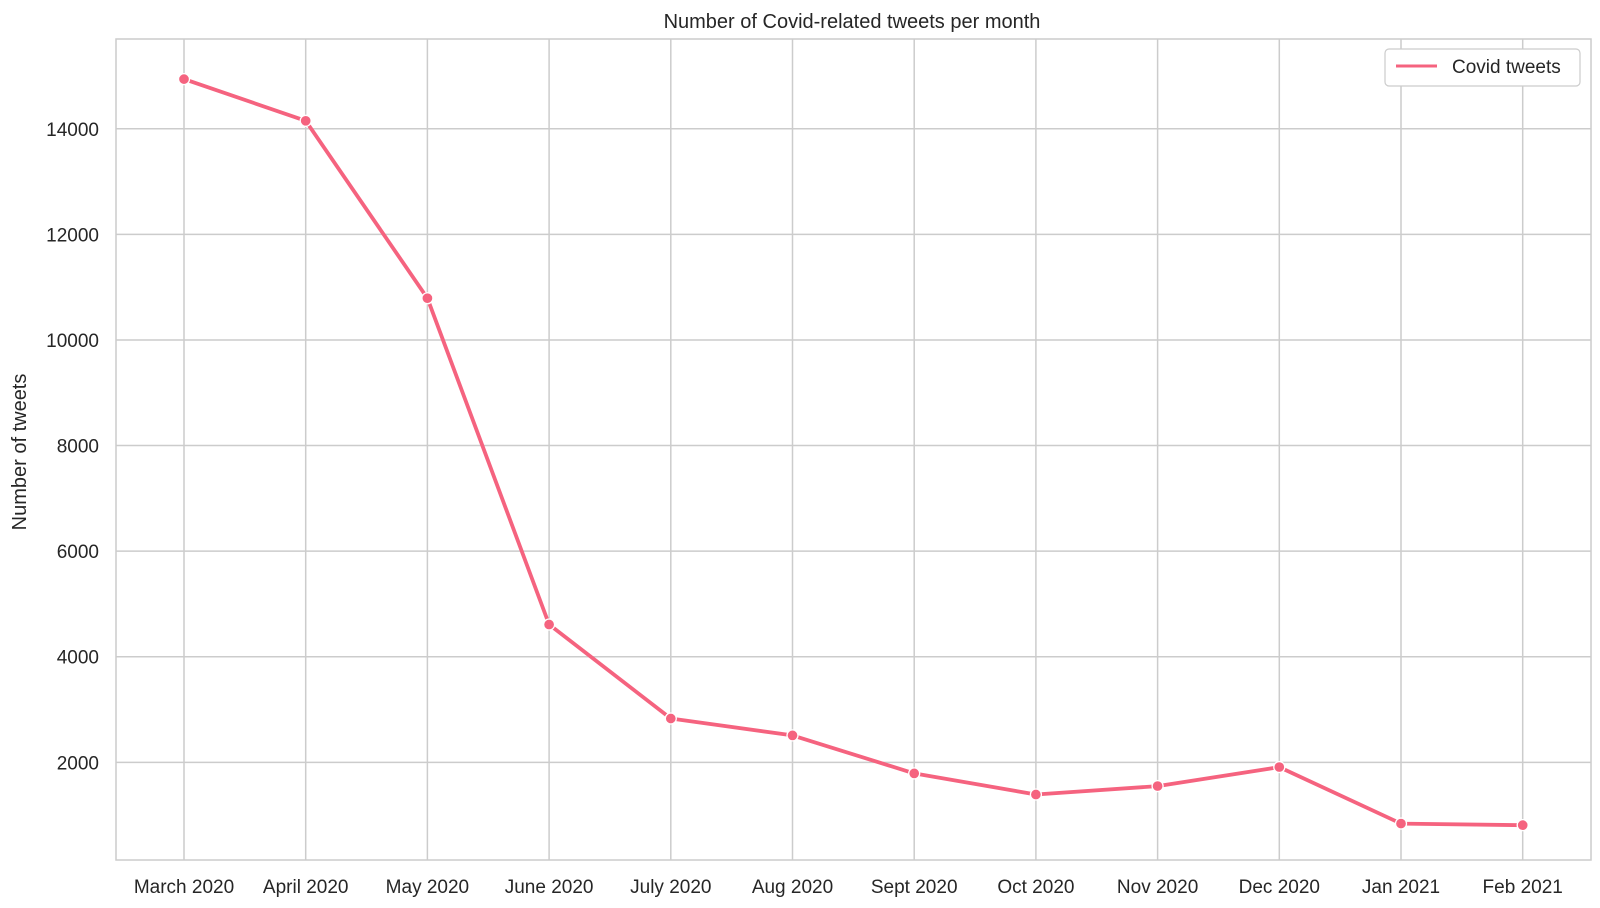 Image resolution: width=1600 pixels, height=908 pixels. Describe the element at coordinates (72, 341) in the screenshot. I see `y-tick-label: 10000` at that location.